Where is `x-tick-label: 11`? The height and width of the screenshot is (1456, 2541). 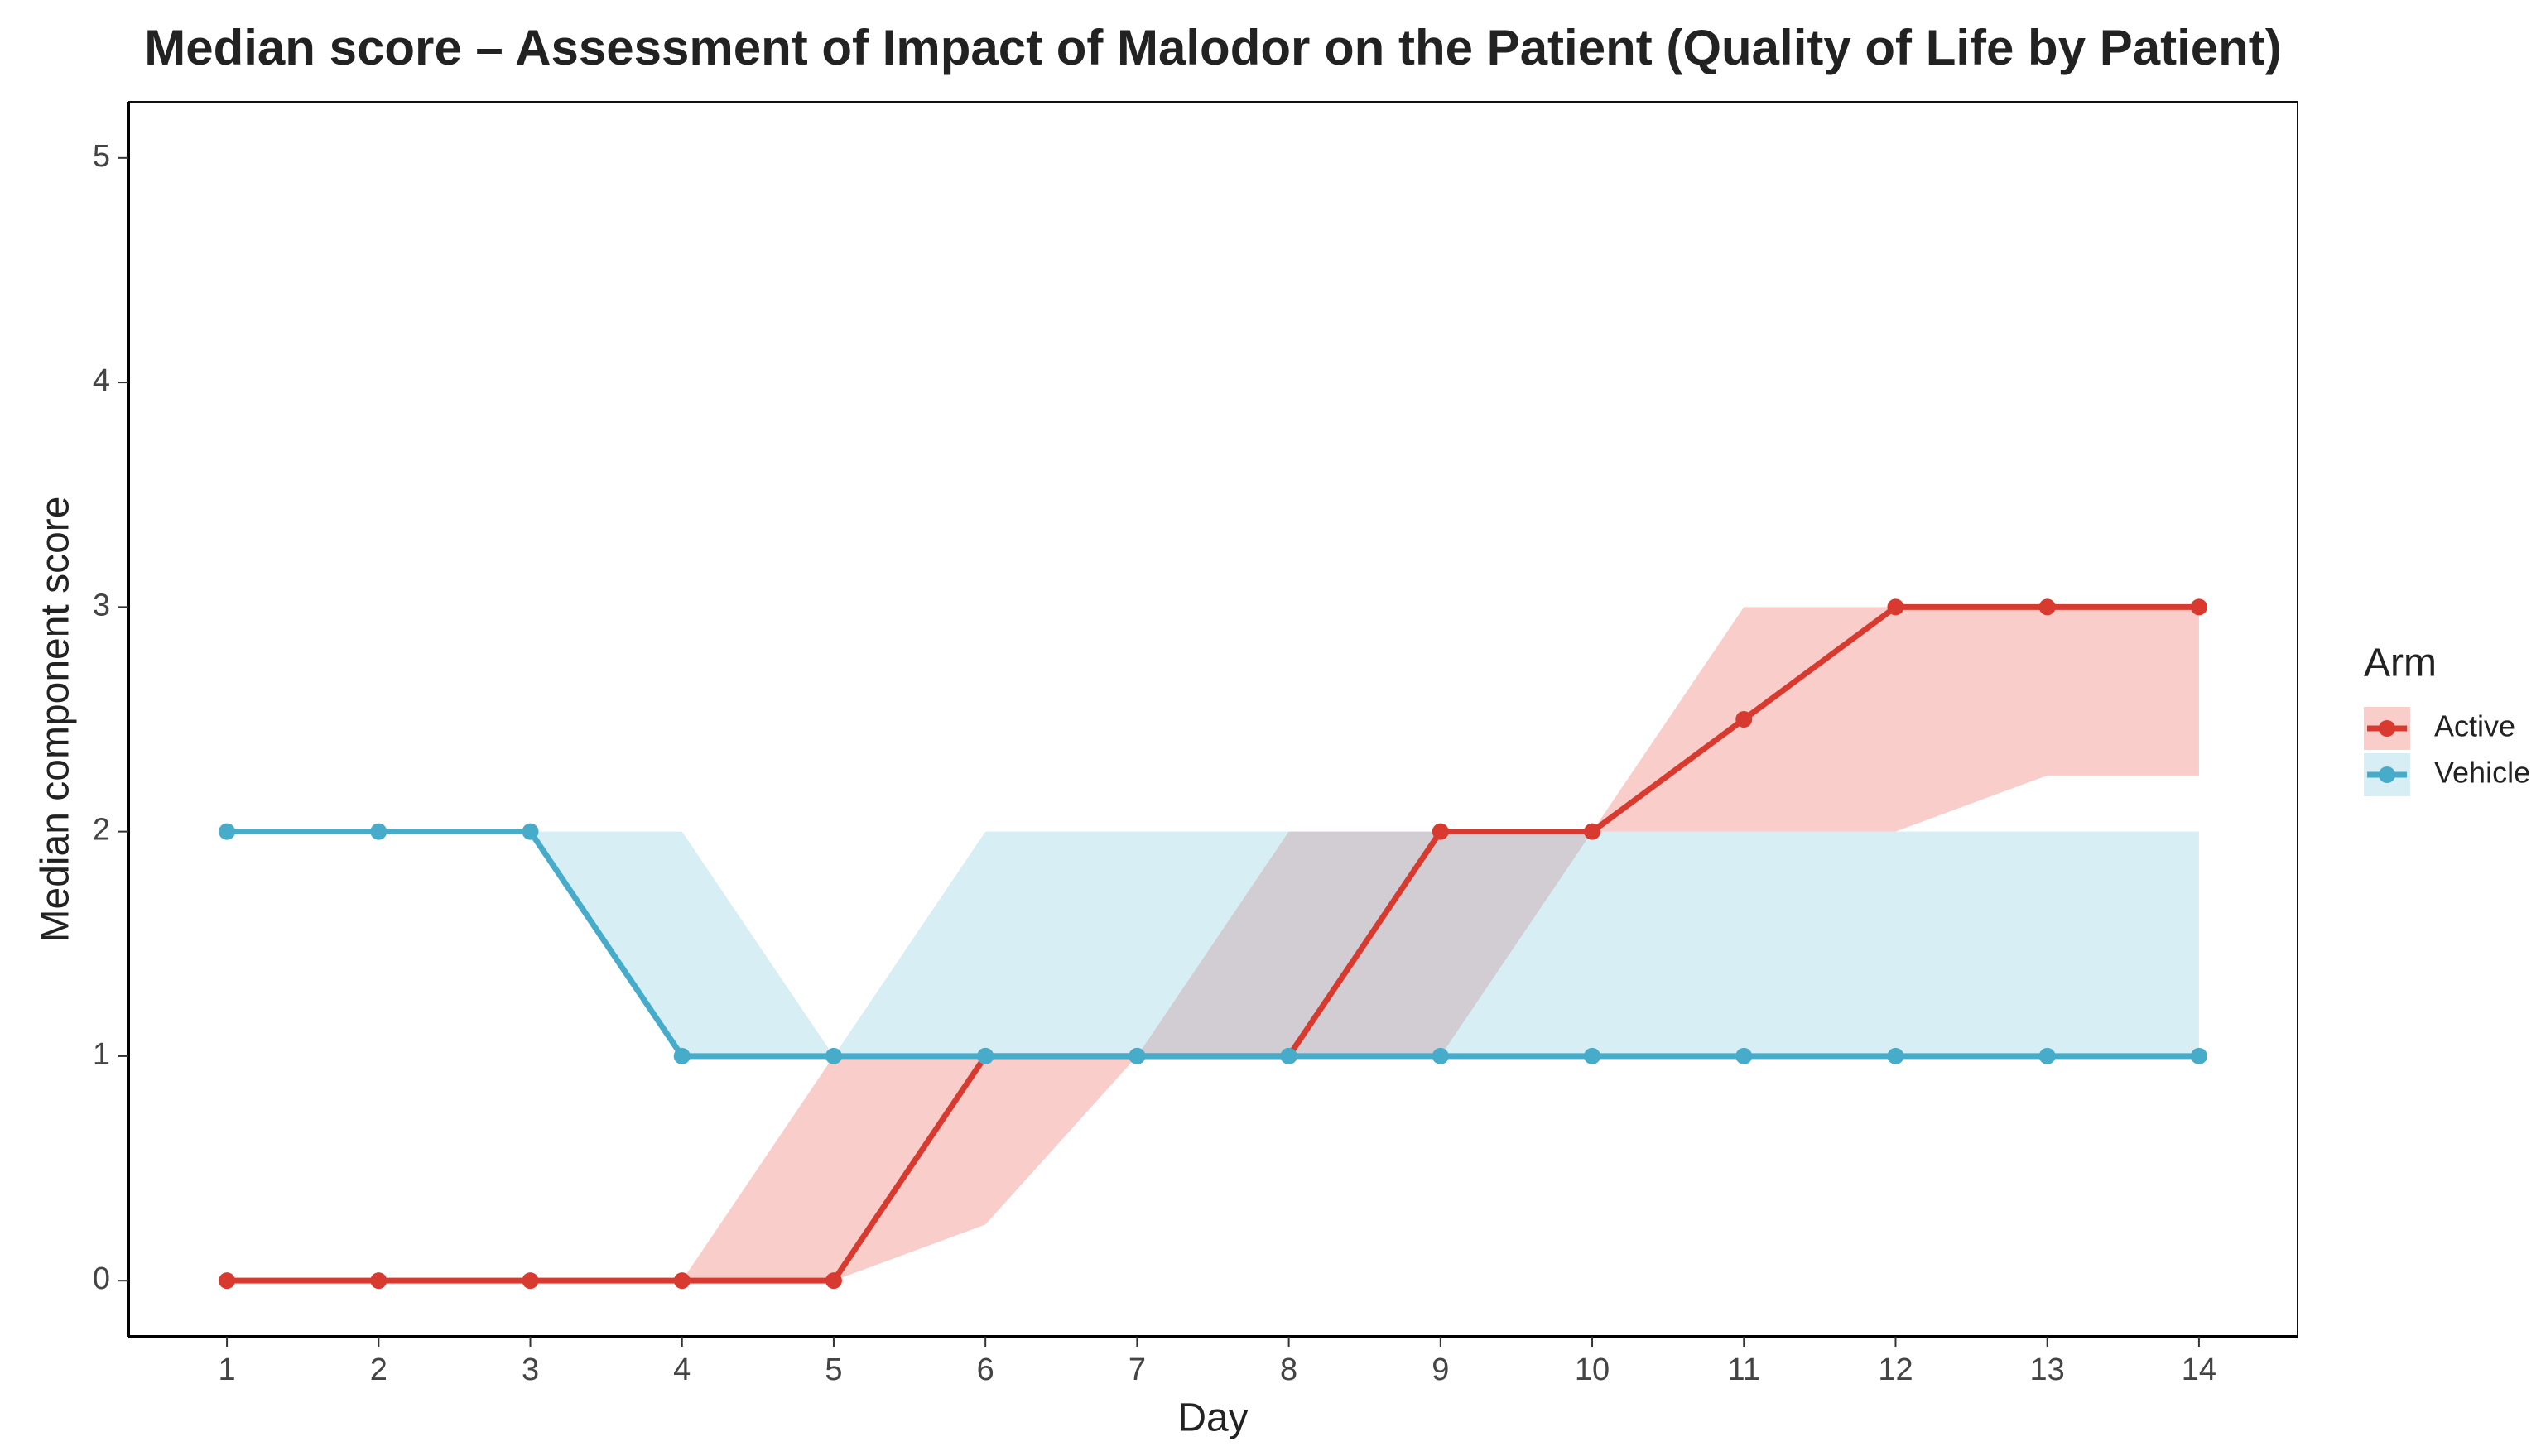 x-tick-label: 11 is located at coordinates (1744, 1370).